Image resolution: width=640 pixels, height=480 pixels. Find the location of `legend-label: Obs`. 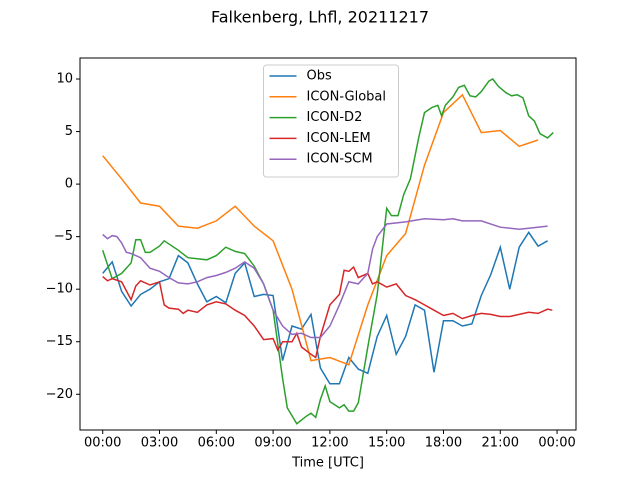

legend-label: Obs is located at coordinates (319, 76).